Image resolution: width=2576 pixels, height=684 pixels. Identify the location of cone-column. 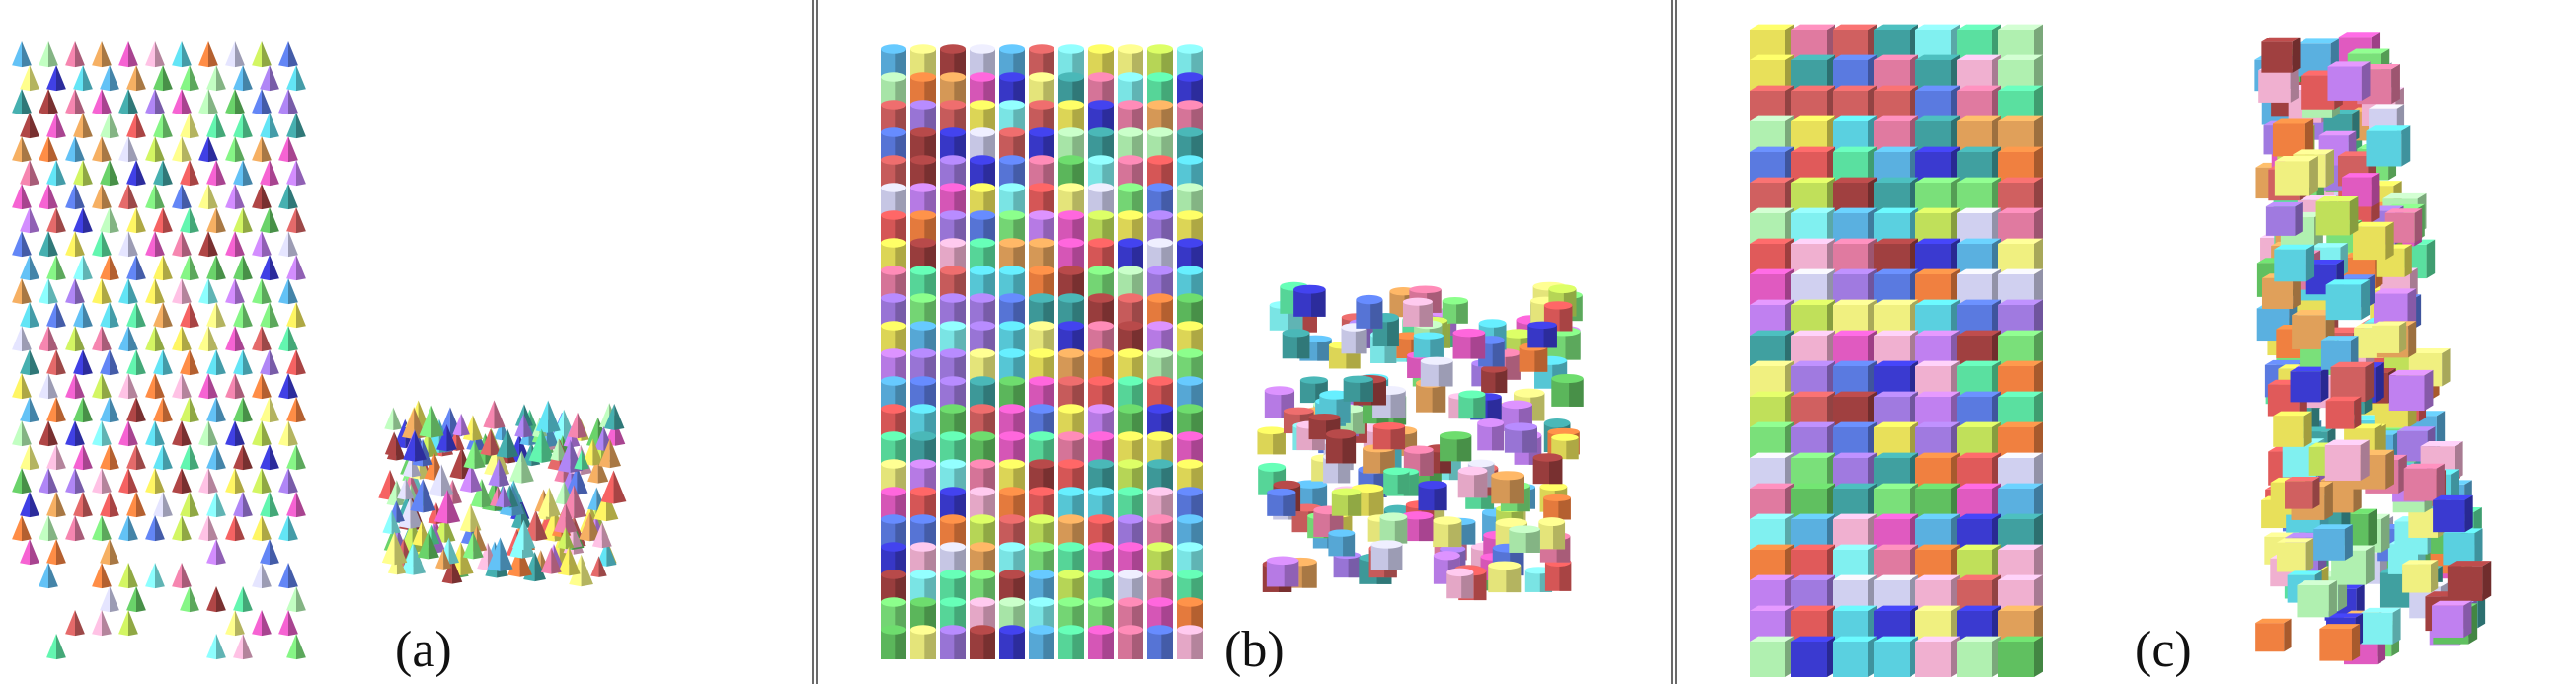
(159, 350).